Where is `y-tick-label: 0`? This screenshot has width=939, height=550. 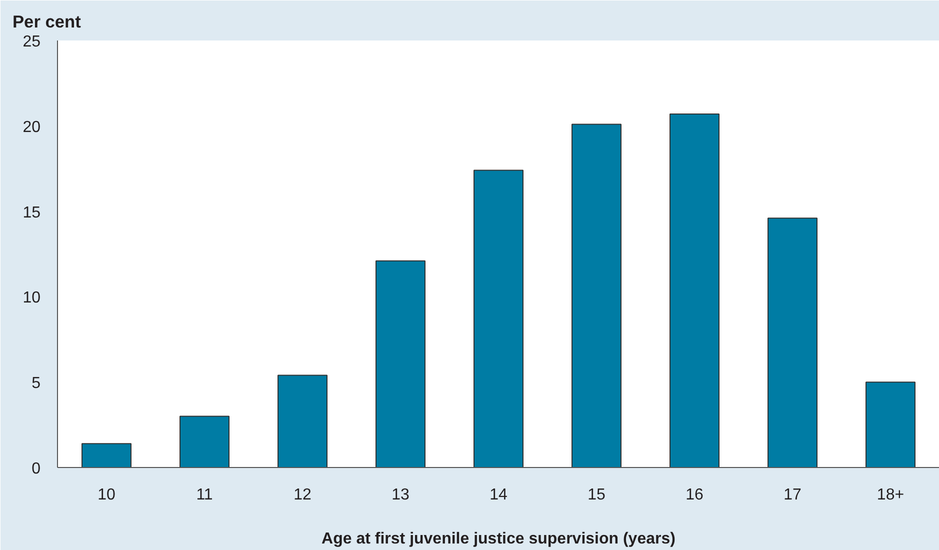
y-tick-label: 0 is located at coordinates (36, 469).